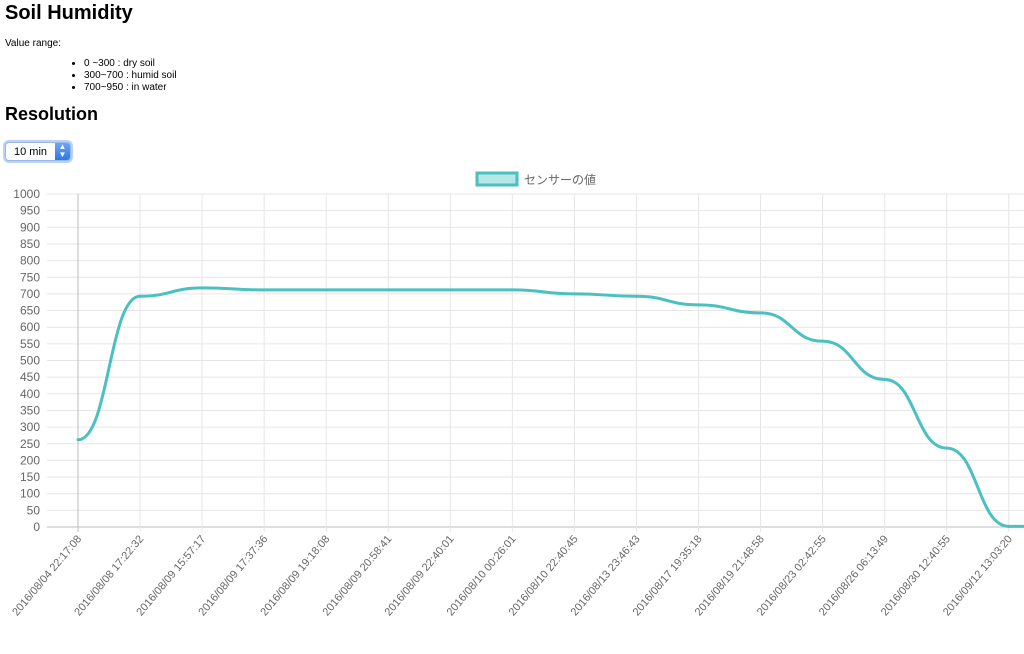 The image size is (1024, 654). What do you see at coordinates (233, 575) in the screenshot?
I see `x-tick-label: 2016/08/09 17:37:36` at bounding box center [233, 575].